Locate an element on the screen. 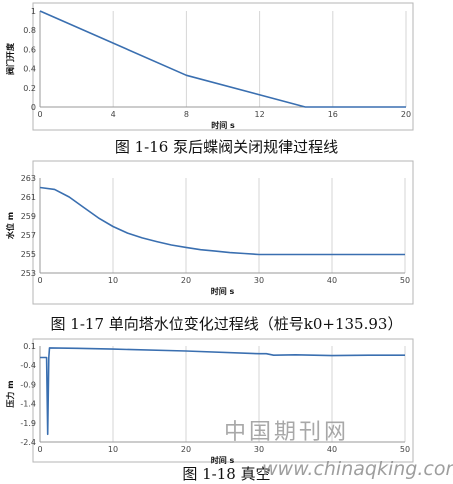 The width and height of the screenshot is (453, 484). y-tick-label: 0.2 is located at coordinates (29, 88).